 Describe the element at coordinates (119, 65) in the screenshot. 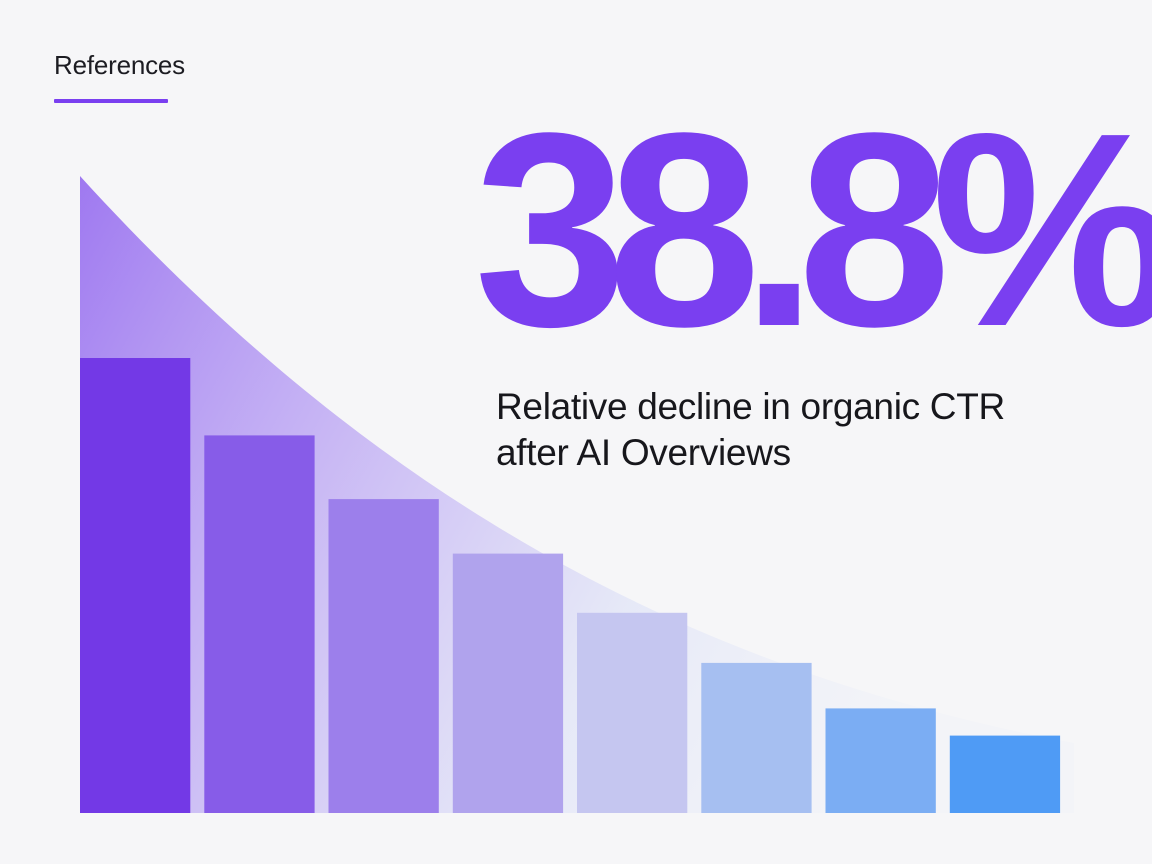

I see `section-label: References` at that location.